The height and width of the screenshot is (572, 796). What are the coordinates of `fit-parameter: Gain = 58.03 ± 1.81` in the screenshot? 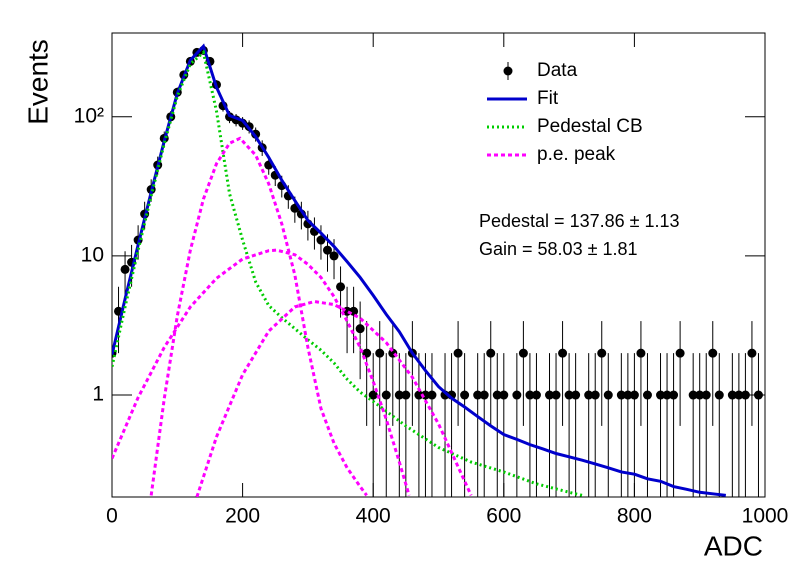 It's located at (558, 249).